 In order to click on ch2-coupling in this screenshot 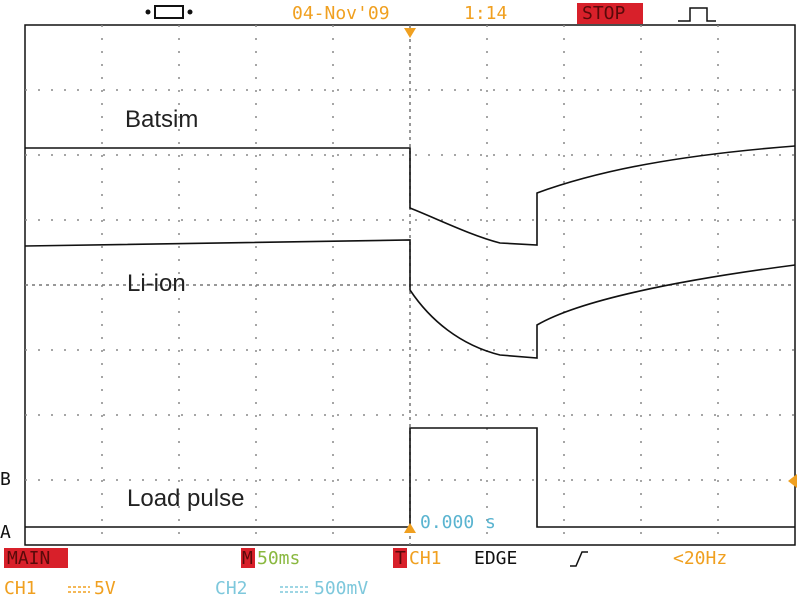, I will do `click(295, 589)`.